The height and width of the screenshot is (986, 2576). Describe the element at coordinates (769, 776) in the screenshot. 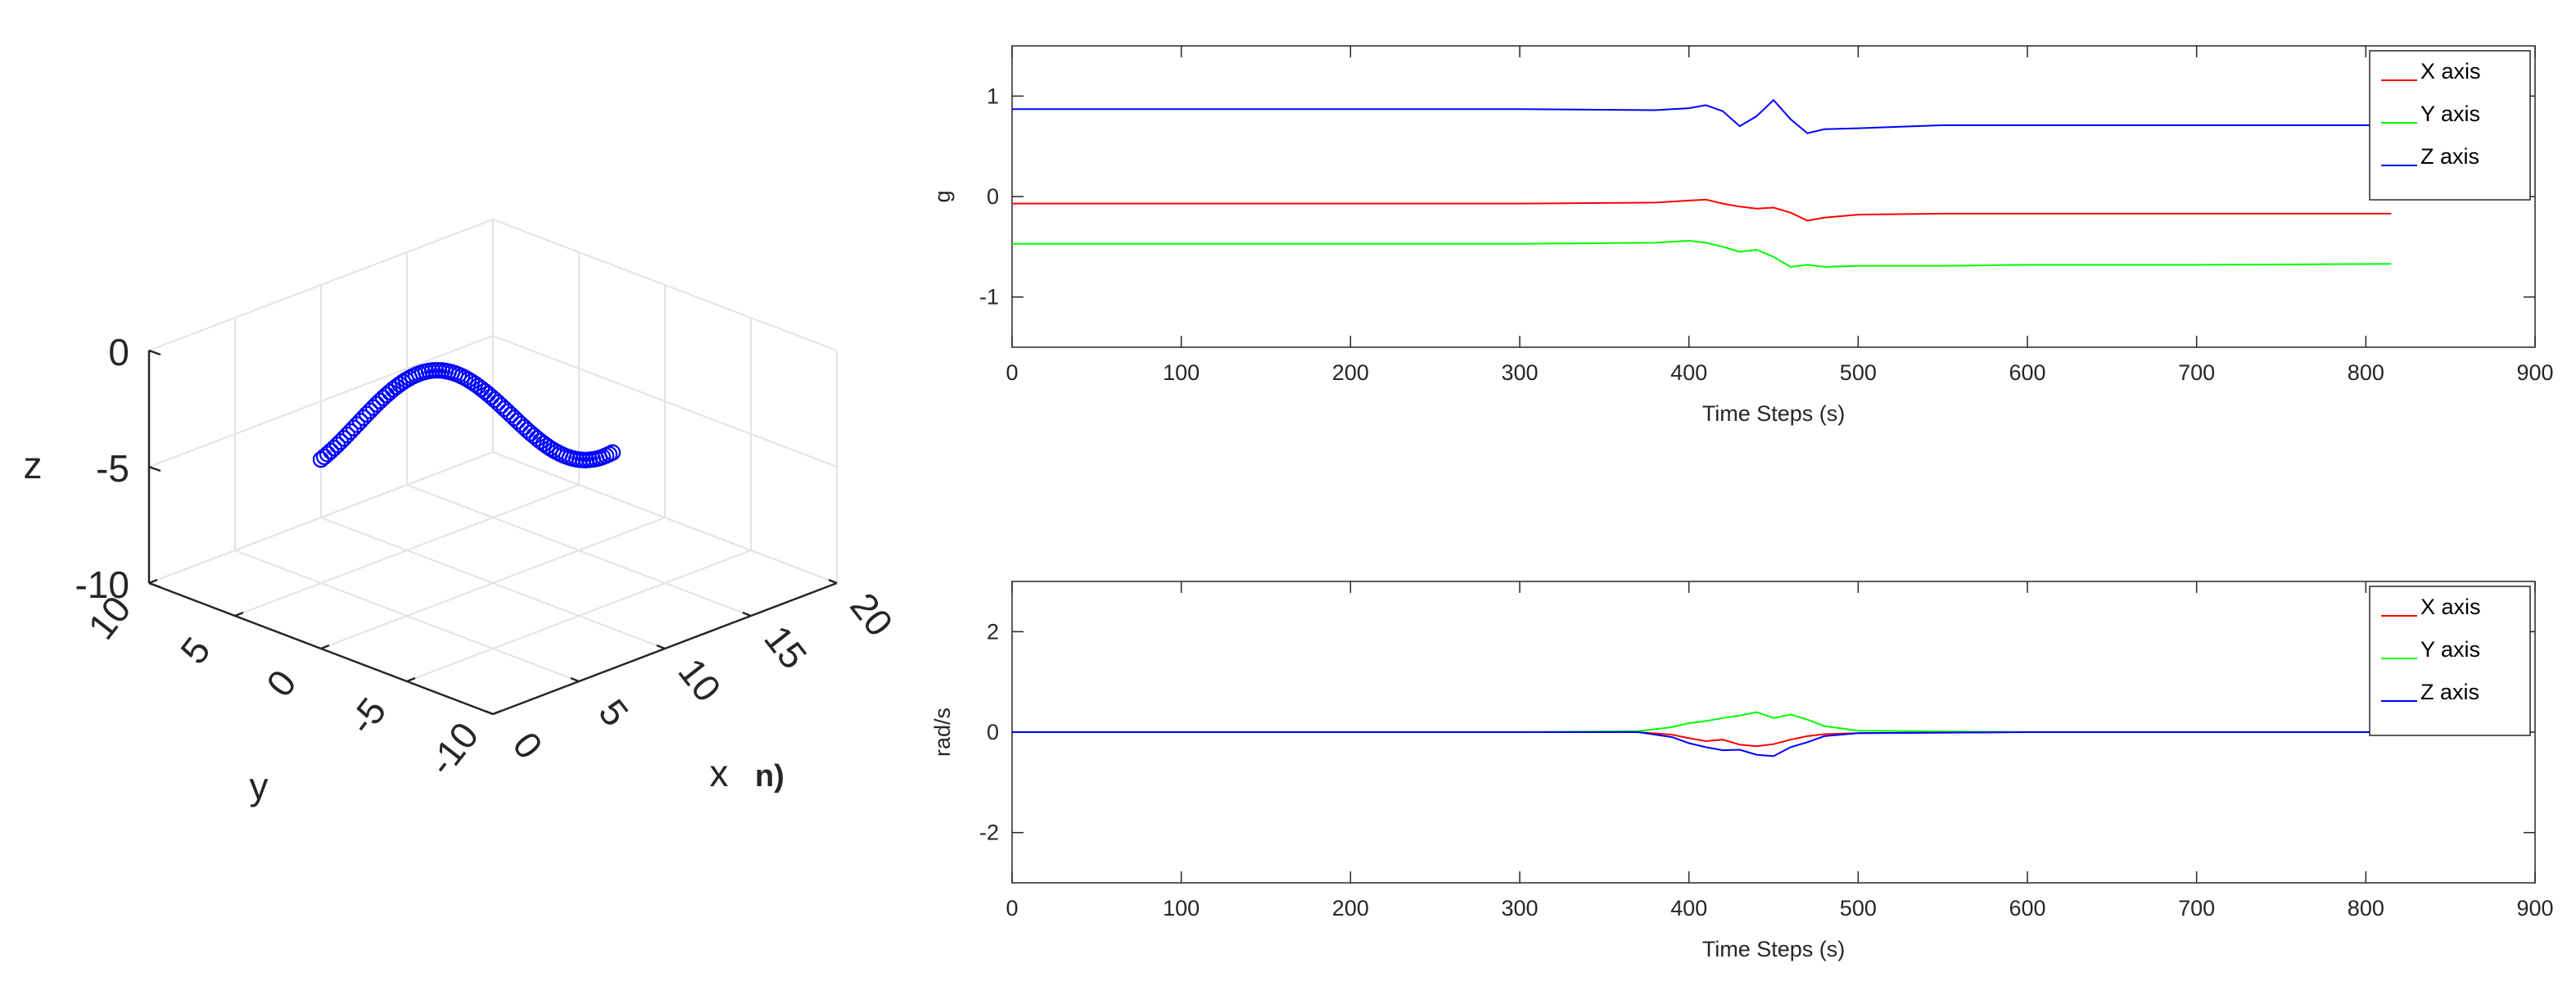

I see `trajectory-label-fragment: n)` at that location.